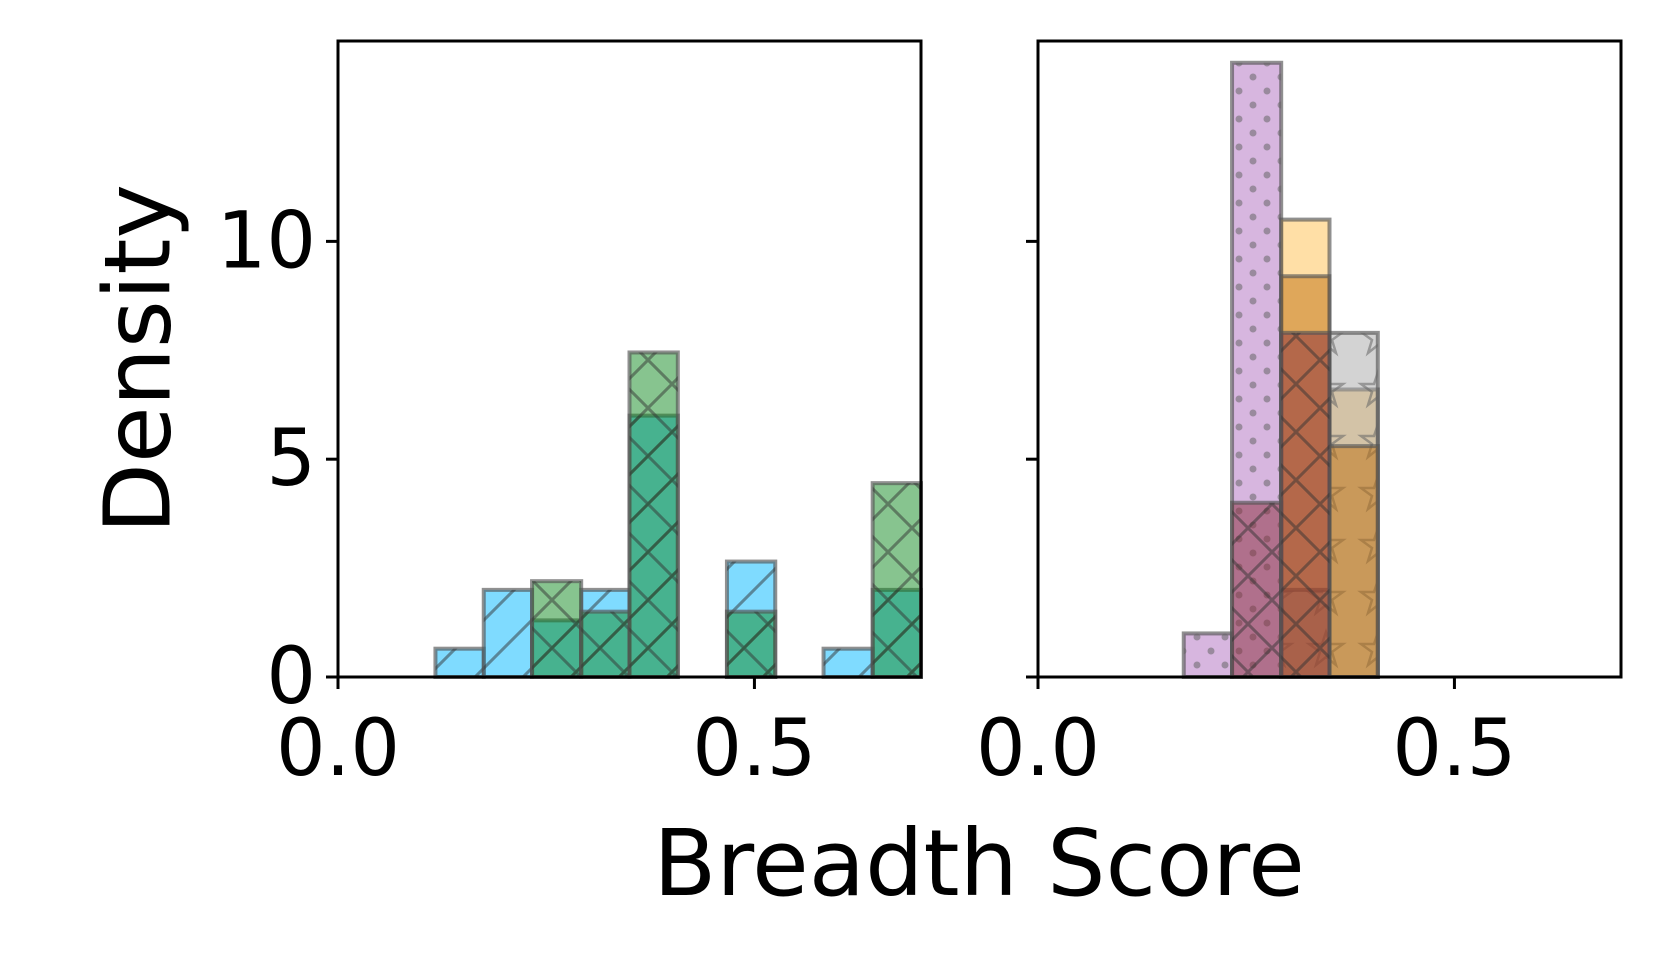 The width and height of the screenshot is (1654, 962). Describe the element at coordinates (1032, 459) in the screenshot. I see `right-y-ticks` at that location.